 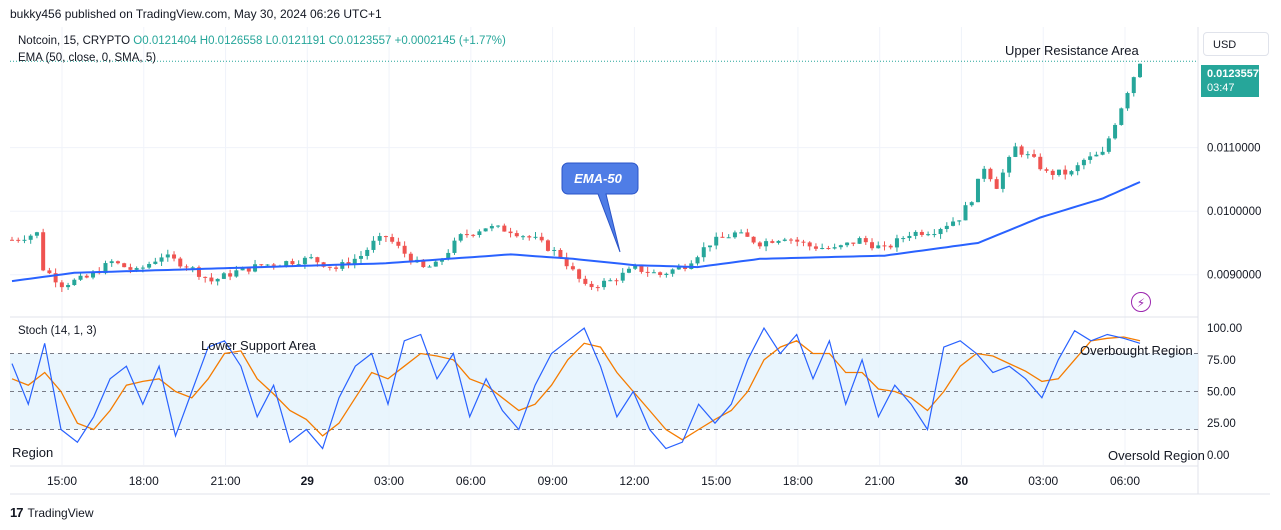 I want to click on ema-legend: EMA (50, close, 0, SMA, 5), so click(x=87, y=58).